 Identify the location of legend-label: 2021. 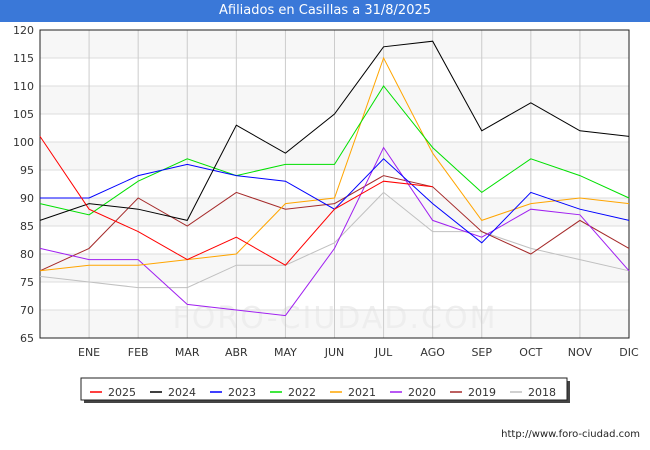
(362, 392).